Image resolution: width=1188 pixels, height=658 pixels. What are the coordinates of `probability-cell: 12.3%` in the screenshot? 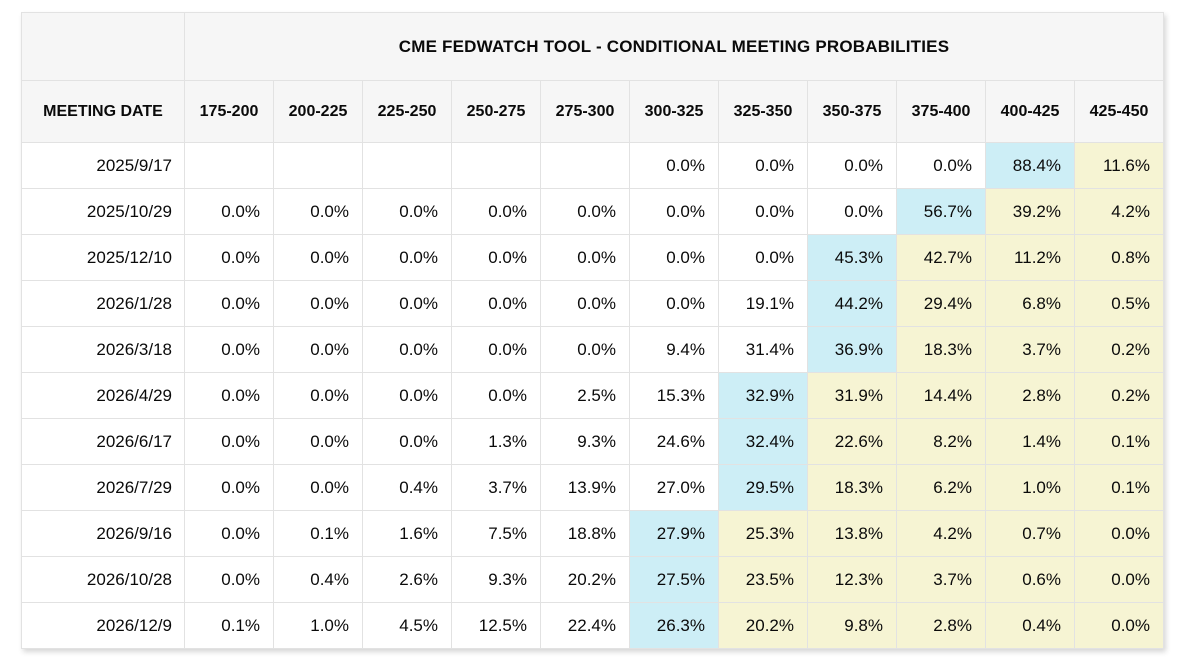 It's located at (852, 579).